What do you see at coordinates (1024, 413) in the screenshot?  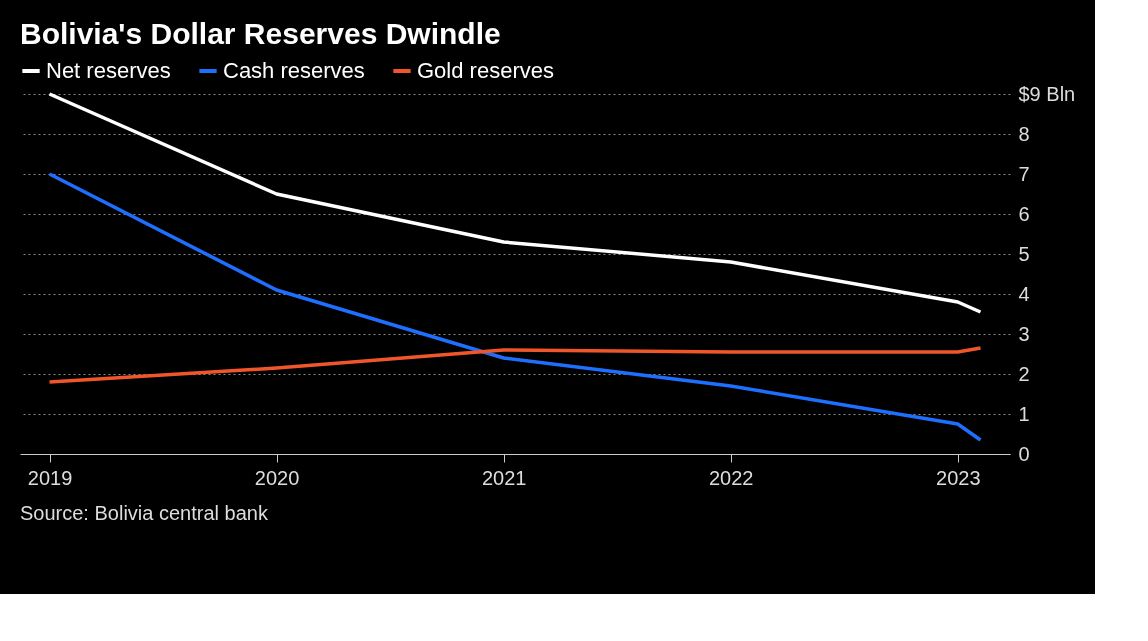 I see `y-tick-label: 1` at bounding box center [1024, 413].